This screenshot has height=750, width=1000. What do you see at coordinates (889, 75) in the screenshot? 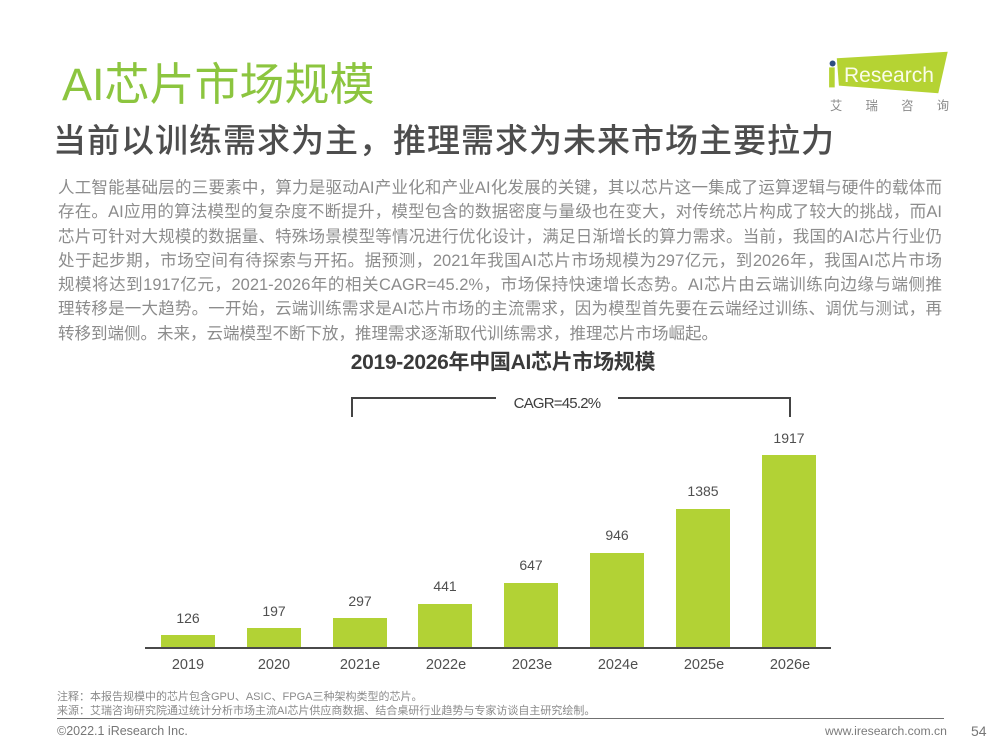
I see `svg-text: Research` at bounding box center [889, 75].